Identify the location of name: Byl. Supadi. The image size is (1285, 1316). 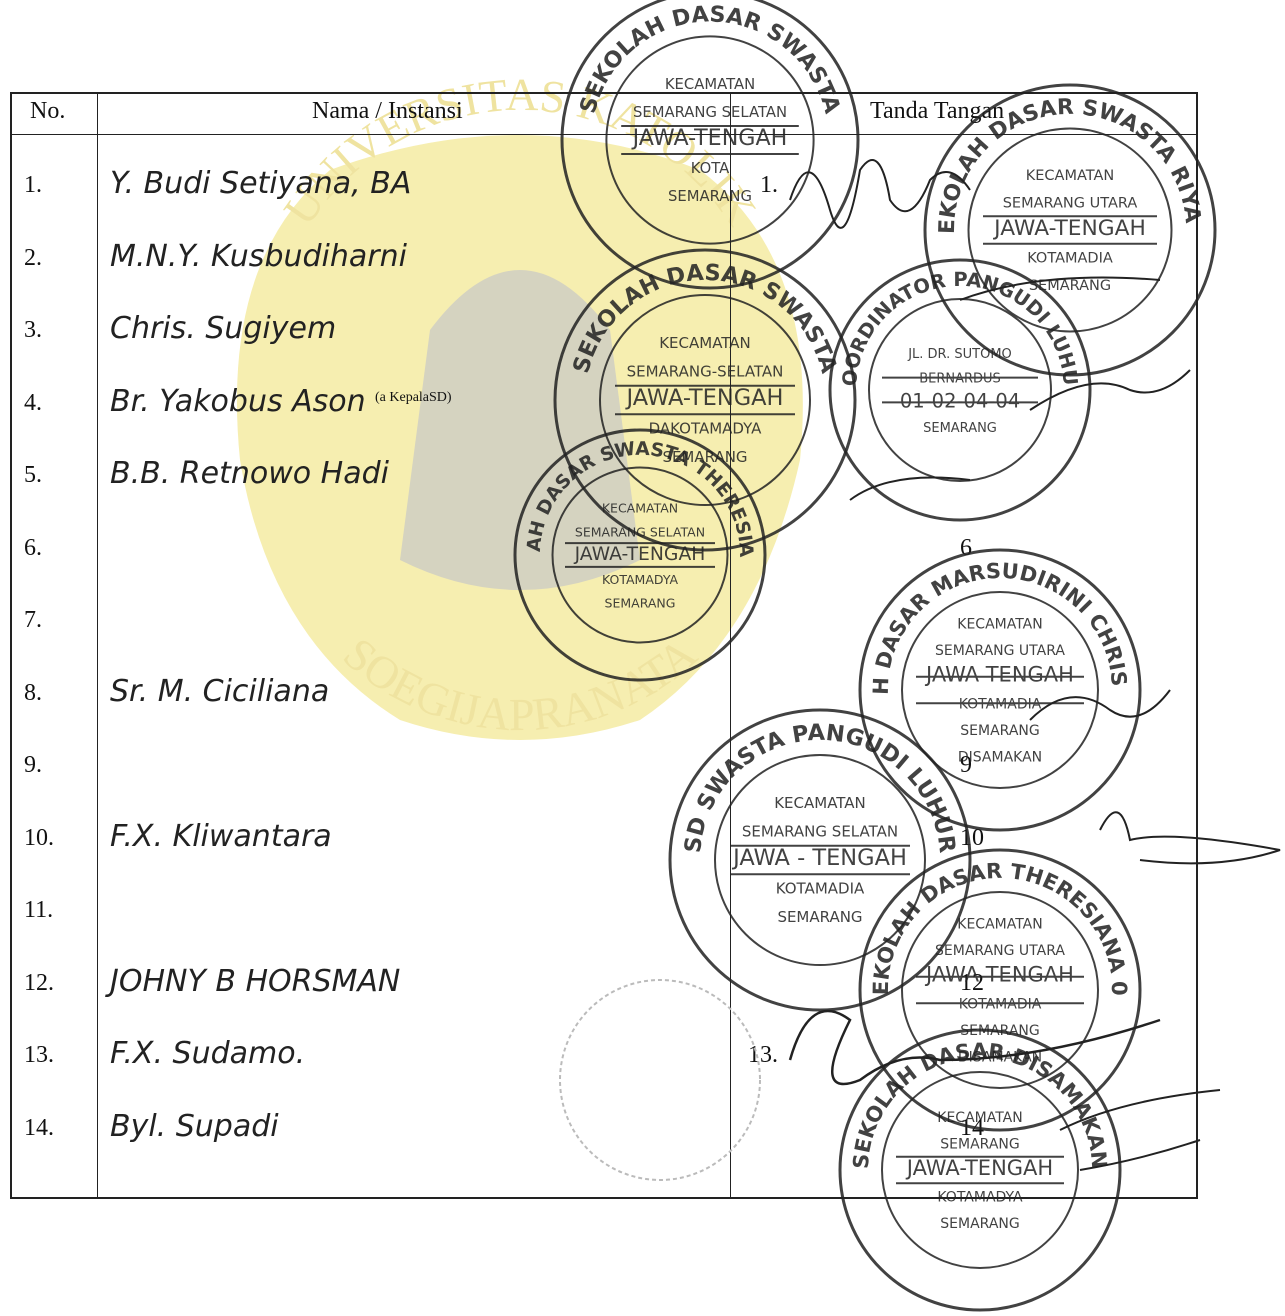
(194, 1126).